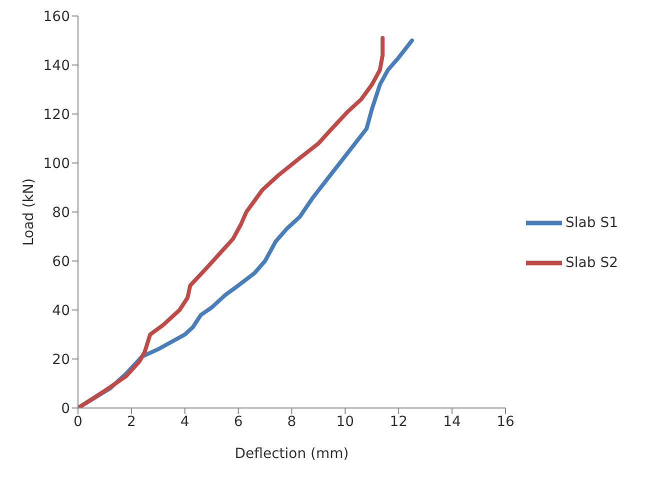 The image size is (658, 479). What do you see at coordinates (61, 360) in the screenshot?
I see `y-tick-label: 20` at bounding box center [61, 360].